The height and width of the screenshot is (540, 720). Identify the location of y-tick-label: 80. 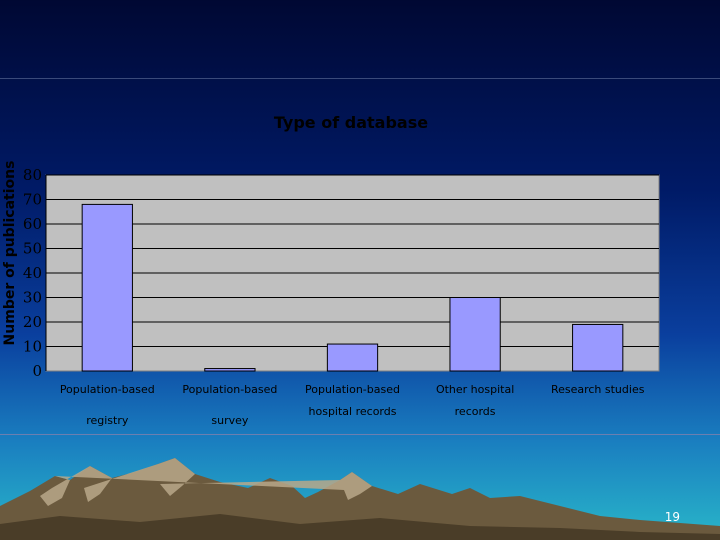
(32, 175).